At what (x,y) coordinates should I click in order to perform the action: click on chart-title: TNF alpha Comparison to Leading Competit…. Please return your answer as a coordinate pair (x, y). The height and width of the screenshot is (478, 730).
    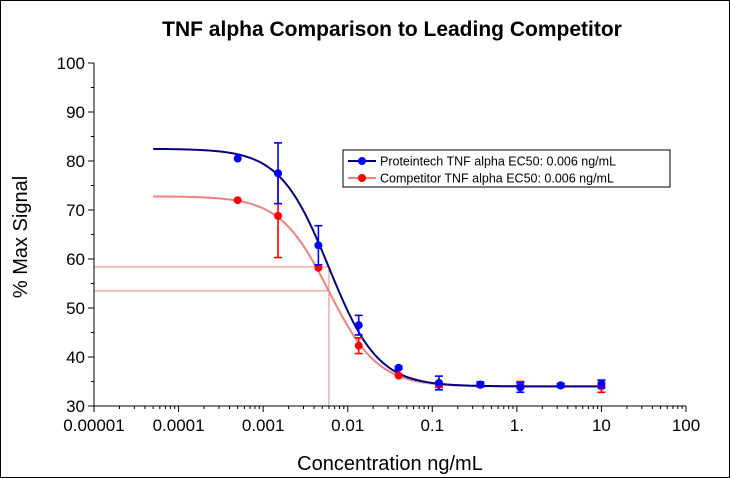
    Looking at the image, I should click on (392, 29).